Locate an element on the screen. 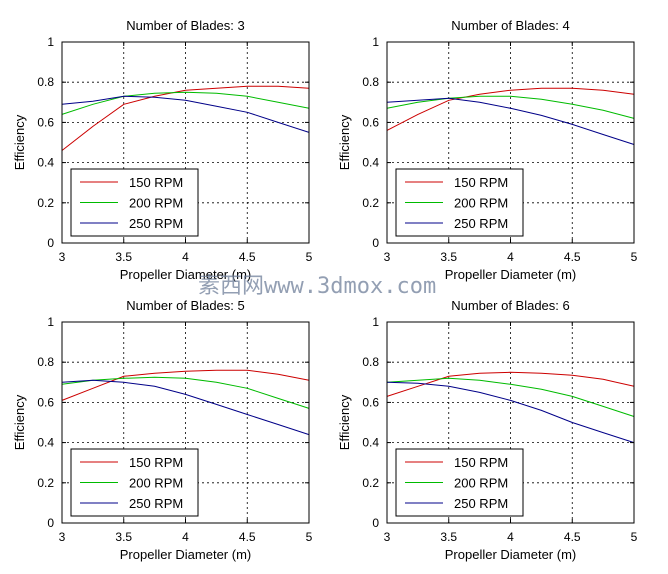 Image resolution: width=668 pixels, height=574 pixels. watermark-text: 素西网www.3dmox.com is located at coordinates (317, 286).